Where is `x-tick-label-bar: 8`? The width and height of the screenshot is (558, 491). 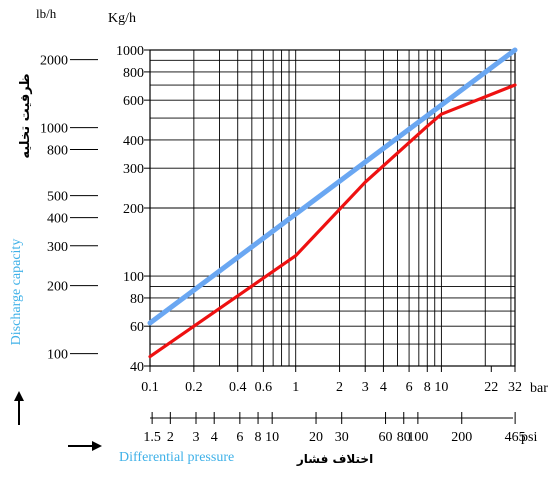 x-tick-label-bar: 8 is located at coordinates (427, 387).